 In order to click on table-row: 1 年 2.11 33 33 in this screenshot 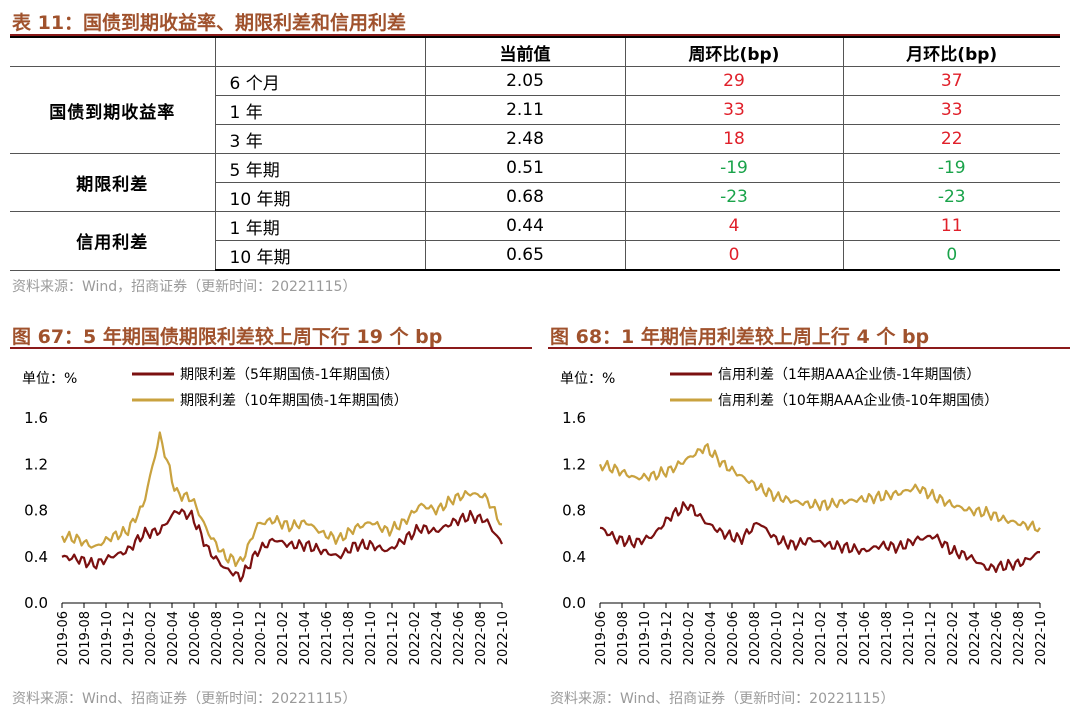, I will do `click(535, 110)`.